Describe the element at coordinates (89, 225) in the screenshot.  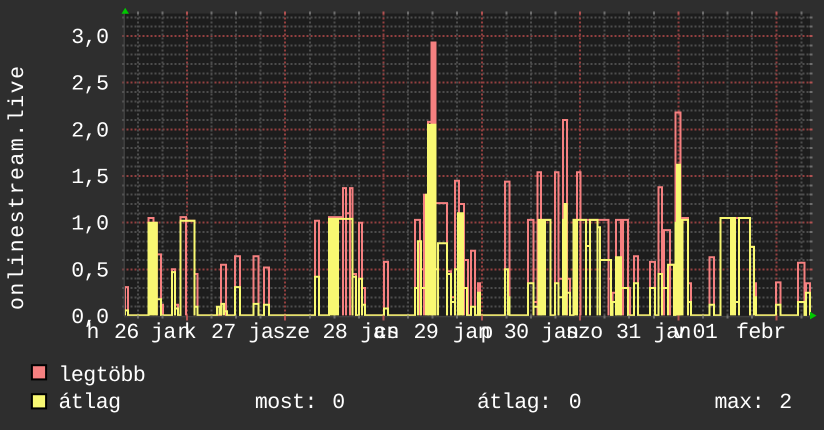
I see `svg-text: 1,0` at that location.